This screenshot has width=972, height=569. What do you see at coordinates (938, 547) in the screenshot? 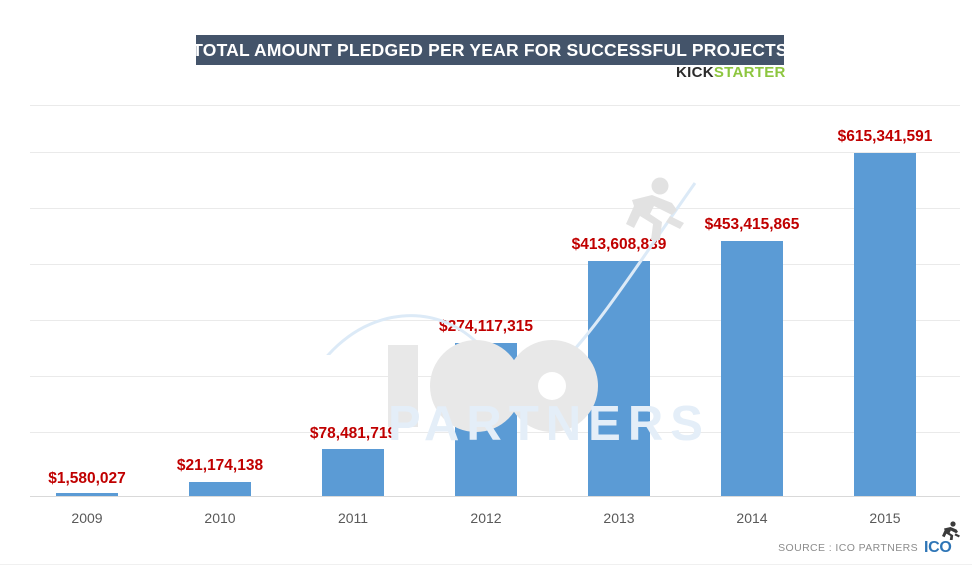
I see `ico-logo-text: ICO` at bounding box center [938, 547].